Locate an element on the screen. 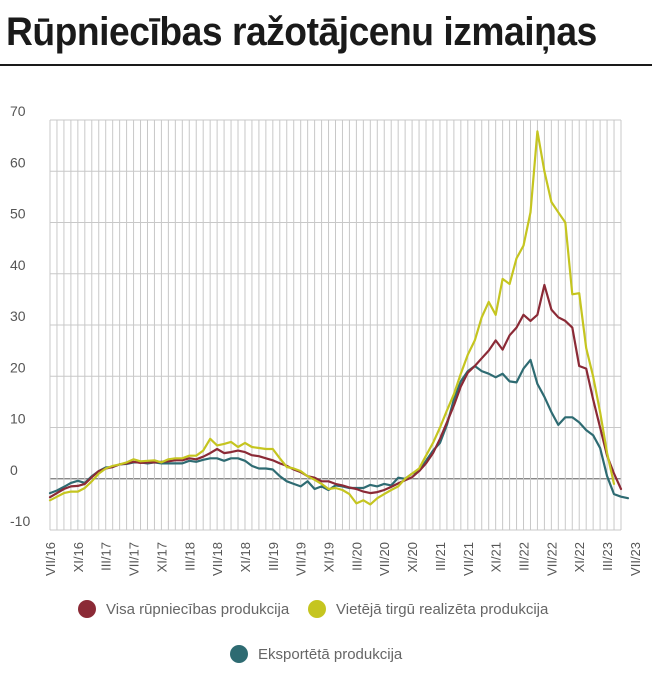  x-tick-label: VII/18 is located at coordinates (217, 559).